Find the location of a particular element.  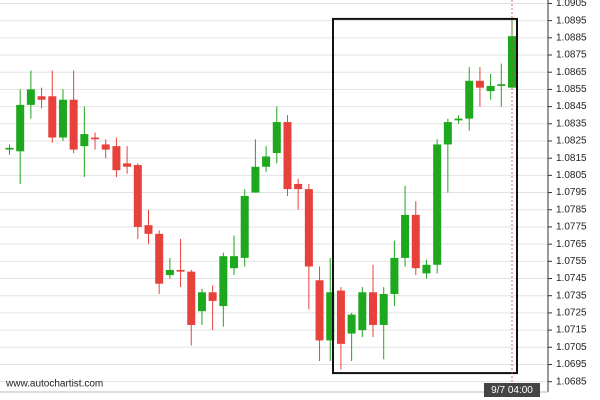

y-tick-label: 1.0885 is located at coordinates (571, 37).